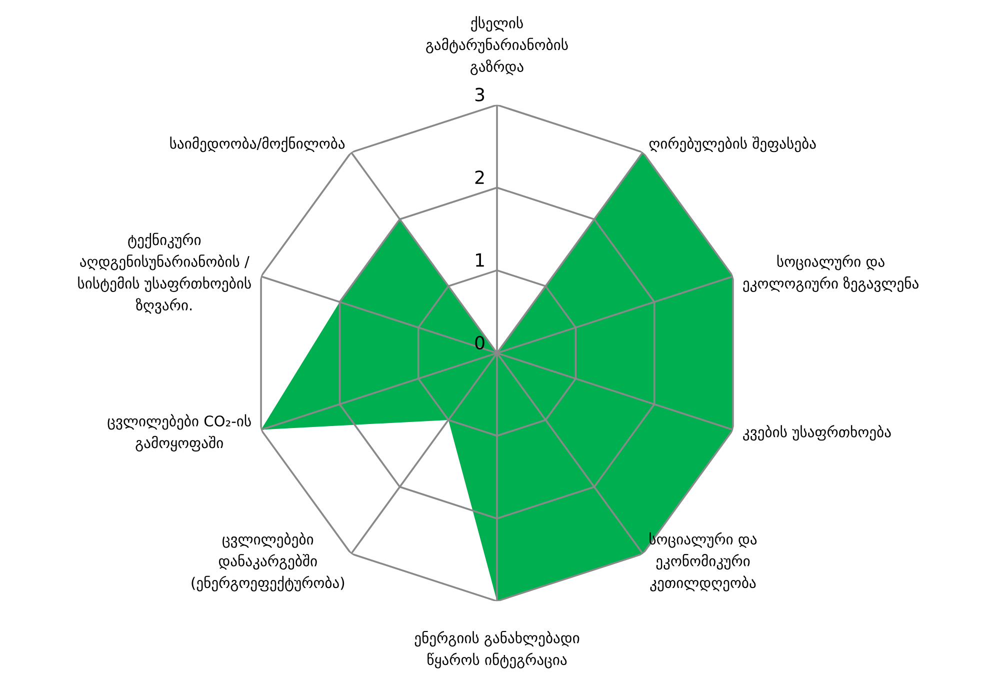 The height and width of the screenshot is (677, 999). Describe the element at coordinates (703, 562) in the screenshot. I see `spoke-label: სოციალური და ეკონომიკური კეთილდღეობა` at that location.